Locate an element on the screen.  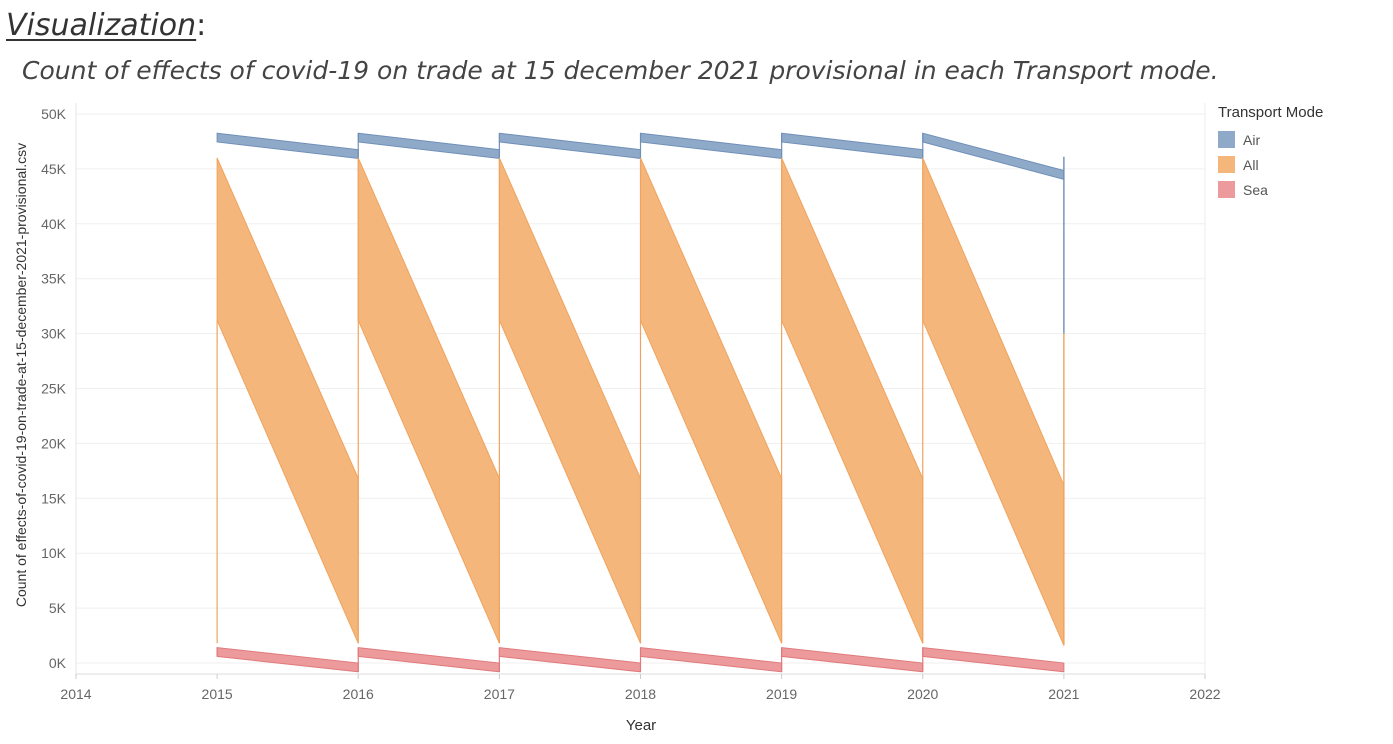
legend: Transport Mode Air All Sea is located at coordinates (1270, 153).